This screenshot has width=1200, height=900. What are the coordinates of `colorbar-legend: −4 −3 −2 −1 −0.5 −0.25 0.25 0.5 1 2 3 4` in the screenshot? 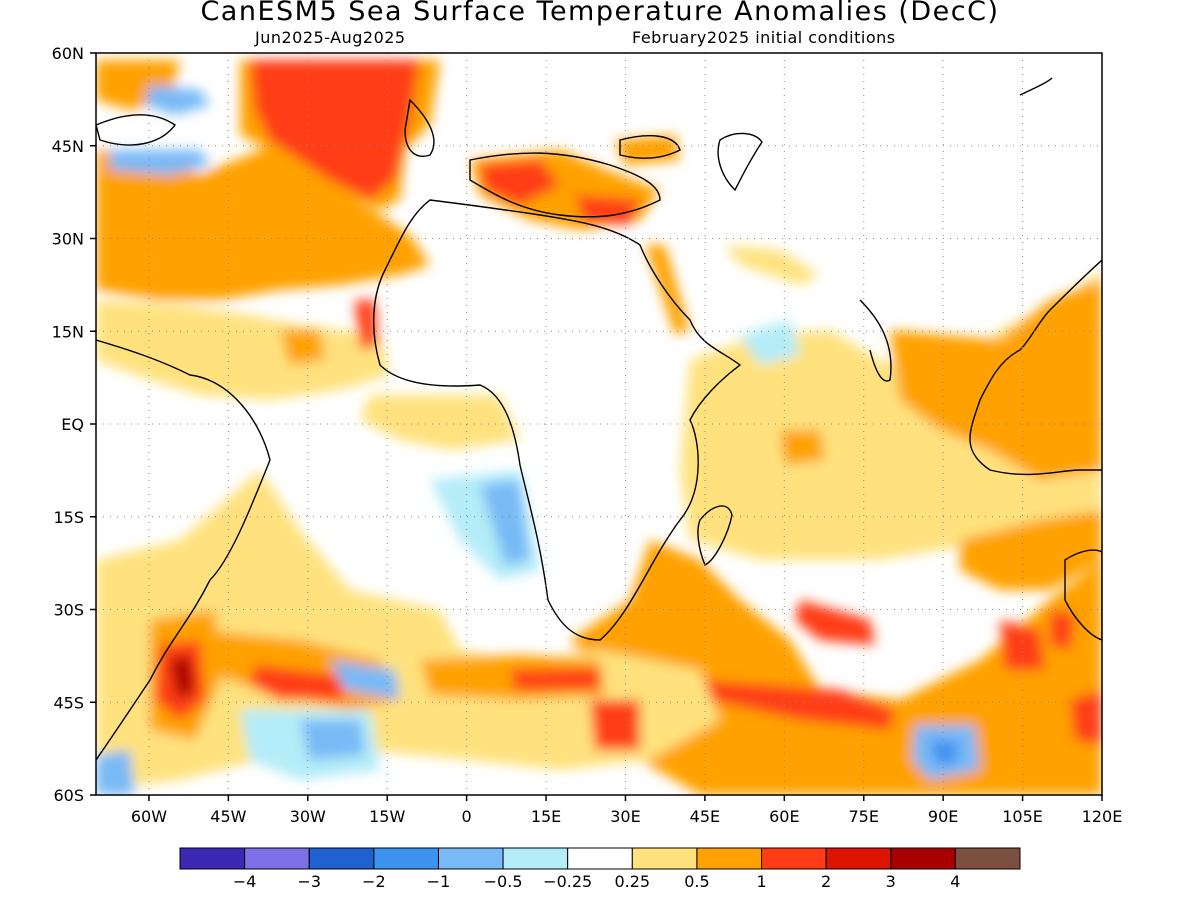 It's located at (600, 869).